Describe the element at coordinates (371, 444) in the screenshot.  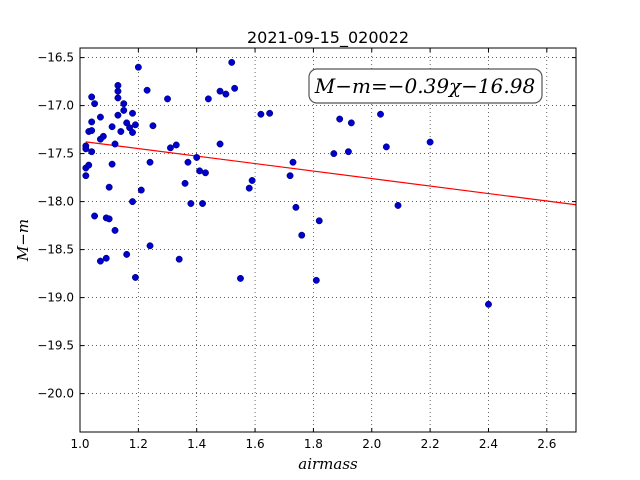
I see `x-tick-label: 2.0` at that location.